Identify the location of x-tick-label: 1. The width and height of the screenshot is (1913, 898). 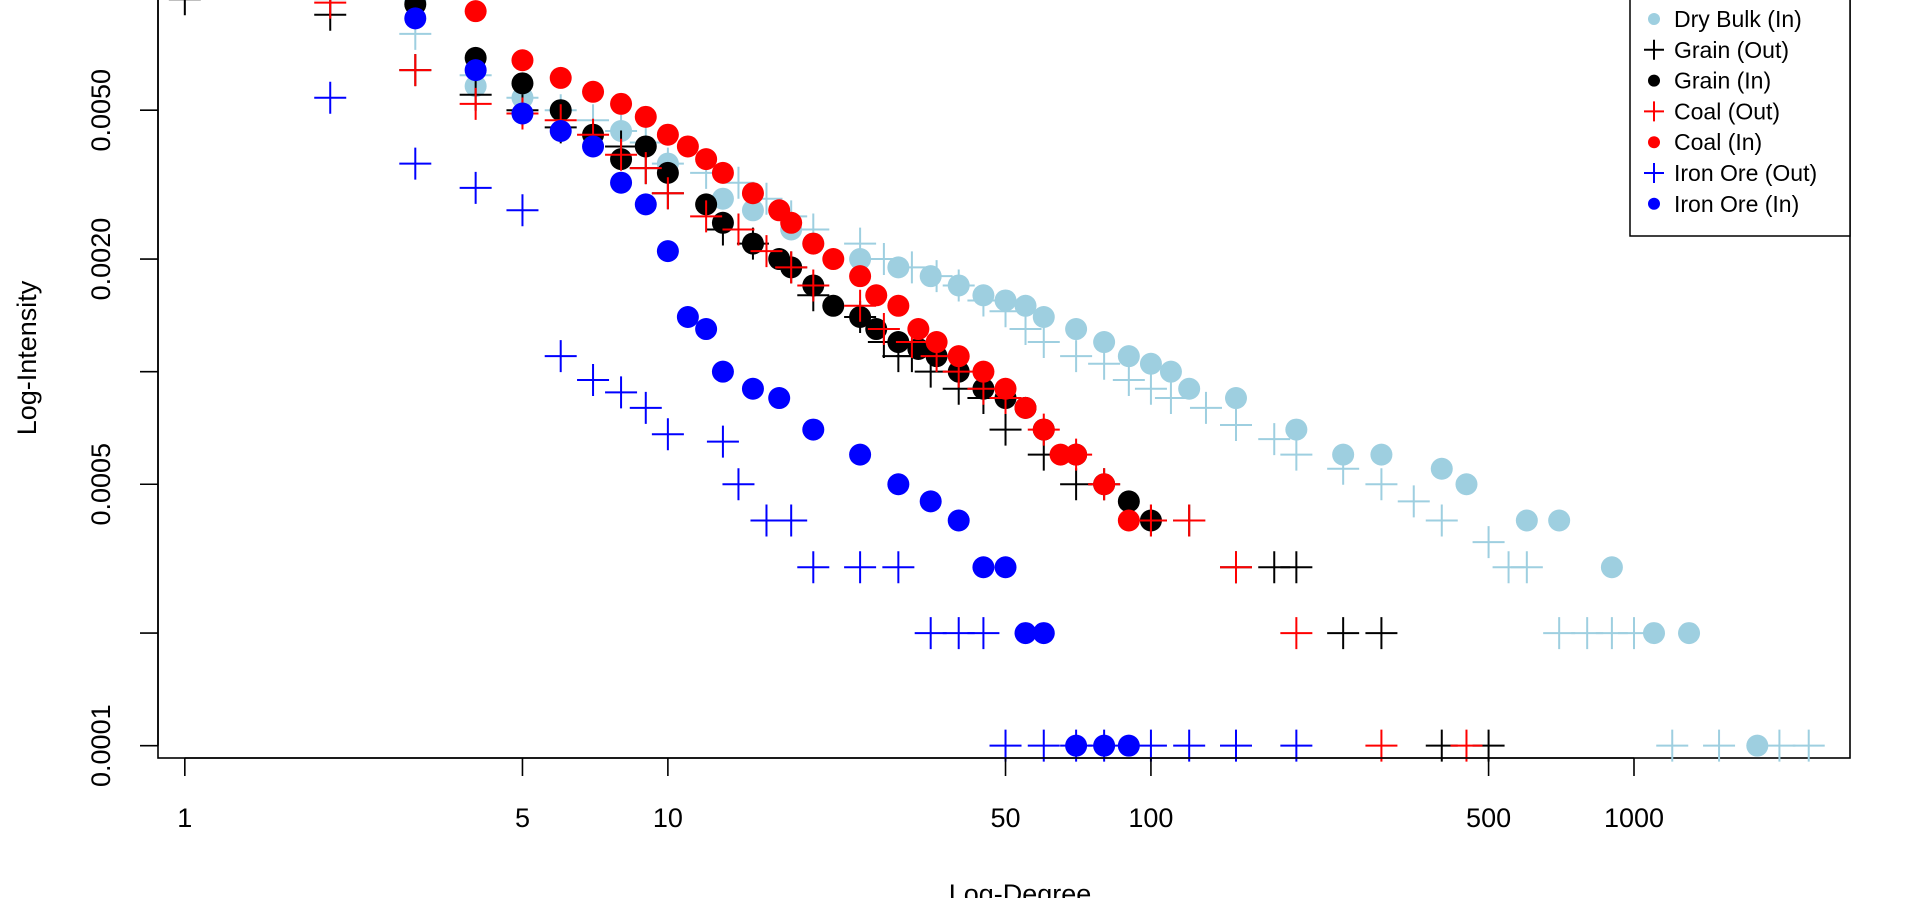
(184, 818).